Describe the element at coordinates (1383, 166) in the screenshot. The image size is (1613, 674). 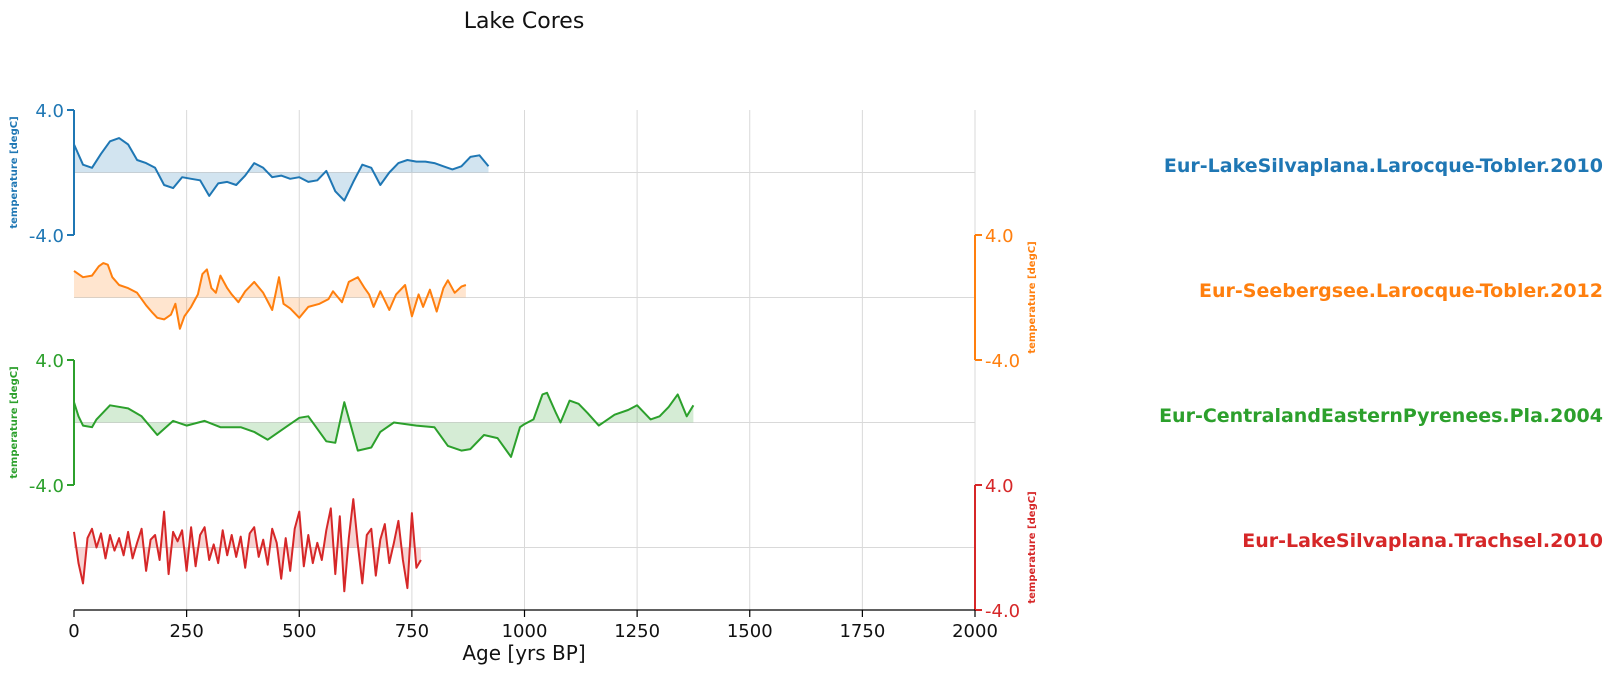
I see `series-name-label: Eur-LakeSilvaplana.Larocque-Tobler.2010` at that location.